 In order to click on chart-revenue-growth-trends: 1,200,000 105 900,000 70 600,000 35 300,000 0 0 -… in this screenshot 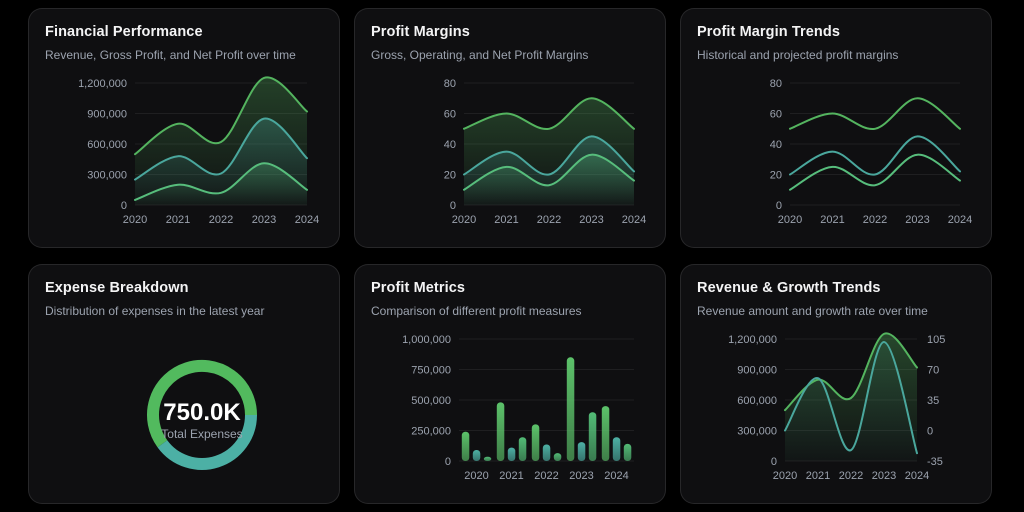, I will do `click(836, 414)`.